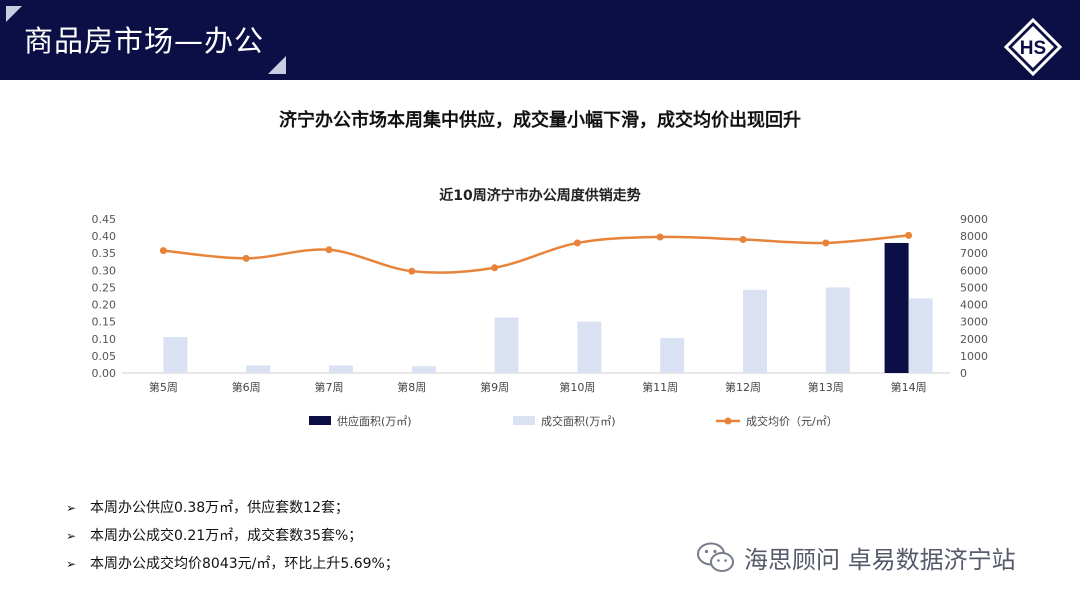 Image resolution: width=1080 pixels, height=608 pixels. Describe the element at coordinates (974, 270) in the screenshot. I see `right-axis-tick-label: 6000` at that location.